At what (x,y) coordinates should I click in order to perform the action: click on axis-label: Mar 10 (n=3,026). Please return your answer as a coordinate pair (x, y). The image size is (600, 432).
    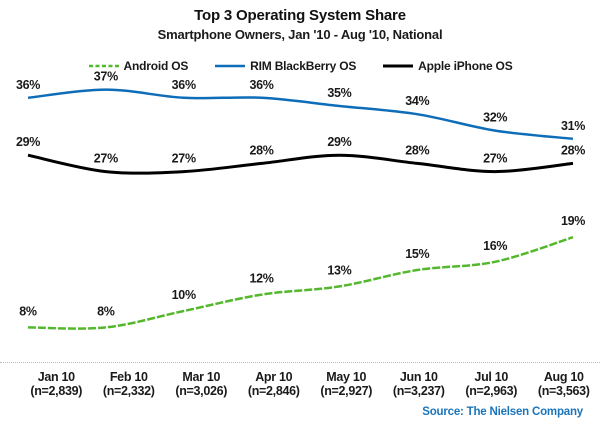
    Looking at the image, I should click on (201, 384).